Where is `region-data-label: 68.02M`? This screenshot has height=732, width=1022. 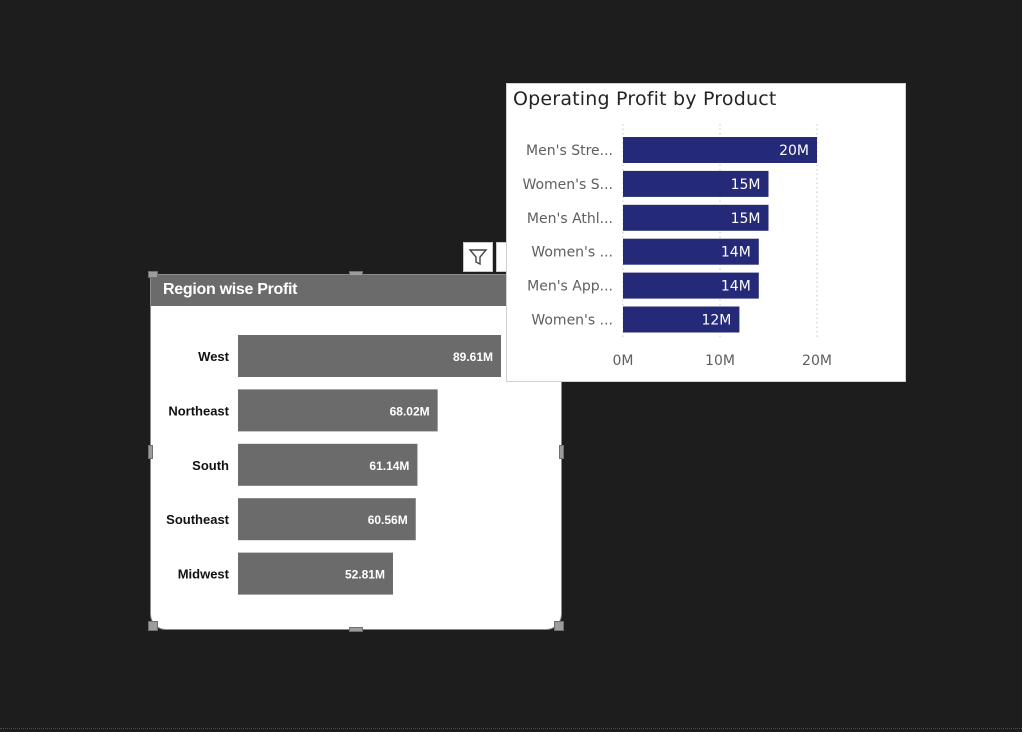 region-data-label: 68.02M is located at coordinates (410, 411).